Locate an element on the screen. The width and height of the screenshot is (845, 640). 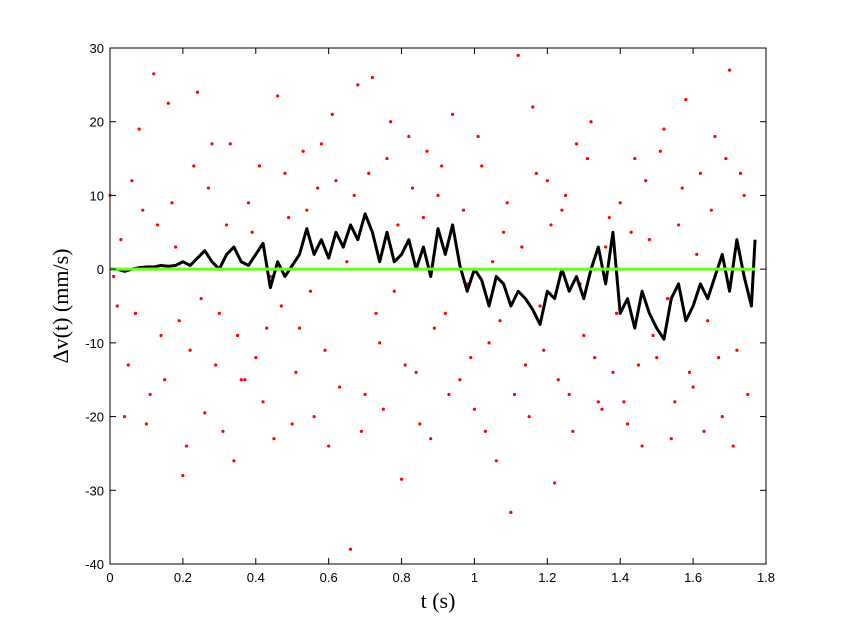
x-tick-label: 1.4 is located at coordinates (620, 577).